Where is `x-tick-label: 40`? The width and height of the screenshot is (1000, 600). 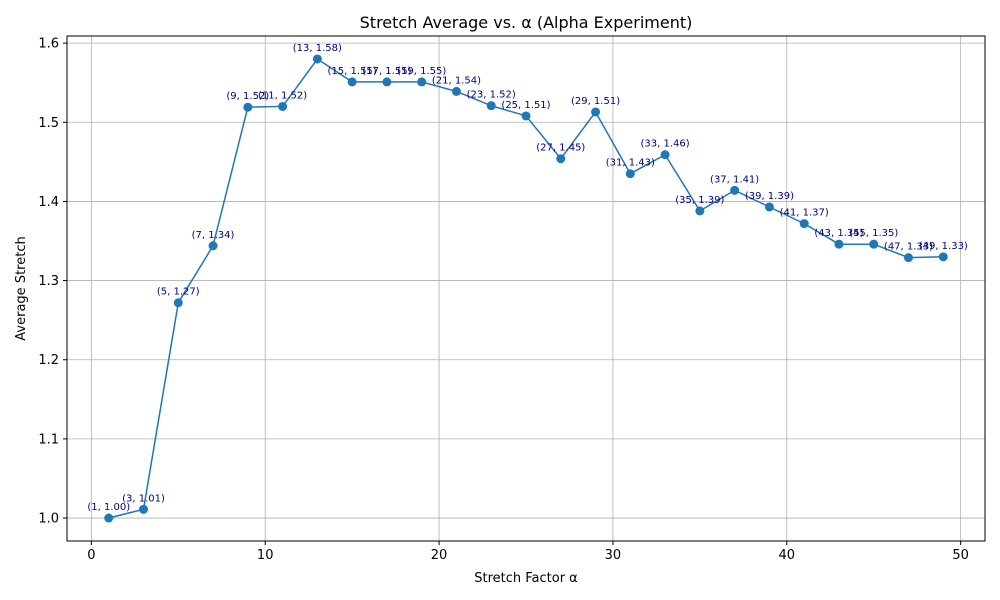
x-tick-label: 40 is located at coordinates (787, 555).